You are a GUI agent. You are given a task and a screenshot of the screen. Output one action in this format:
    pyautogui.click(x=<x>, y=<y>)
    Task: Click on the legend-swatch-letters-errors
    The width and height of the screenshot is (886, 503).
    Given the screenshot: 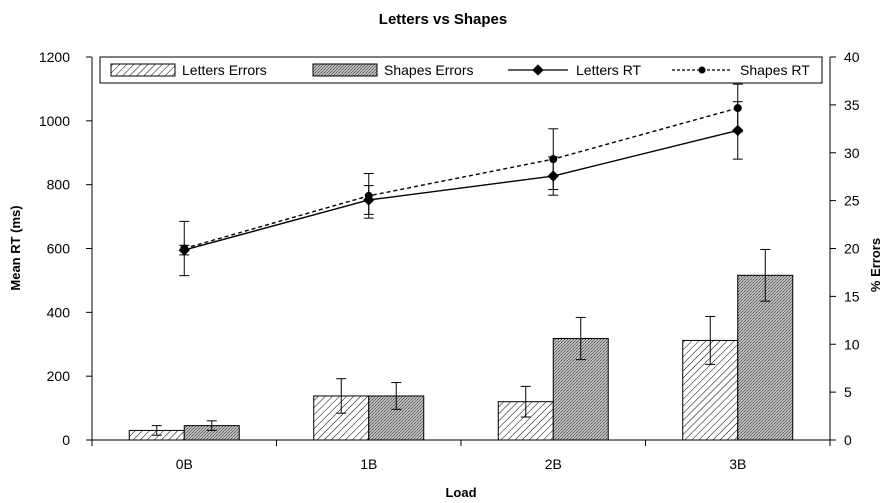 What is the action you would take?
    pyautogui.click(x=143, y=70)
    